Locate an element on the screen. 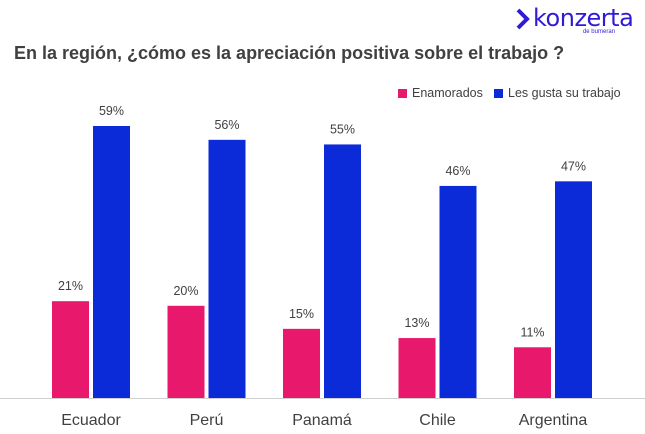  legend-swatch-enamorados is located at coordinates (402, 93).